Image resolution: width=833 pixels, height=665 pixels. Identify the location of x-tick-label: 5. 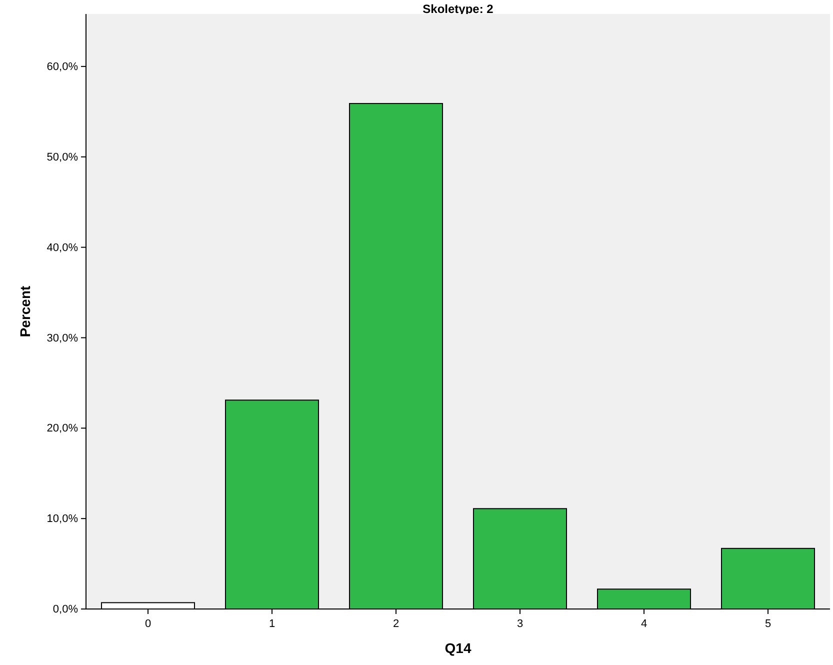
(768, 624).